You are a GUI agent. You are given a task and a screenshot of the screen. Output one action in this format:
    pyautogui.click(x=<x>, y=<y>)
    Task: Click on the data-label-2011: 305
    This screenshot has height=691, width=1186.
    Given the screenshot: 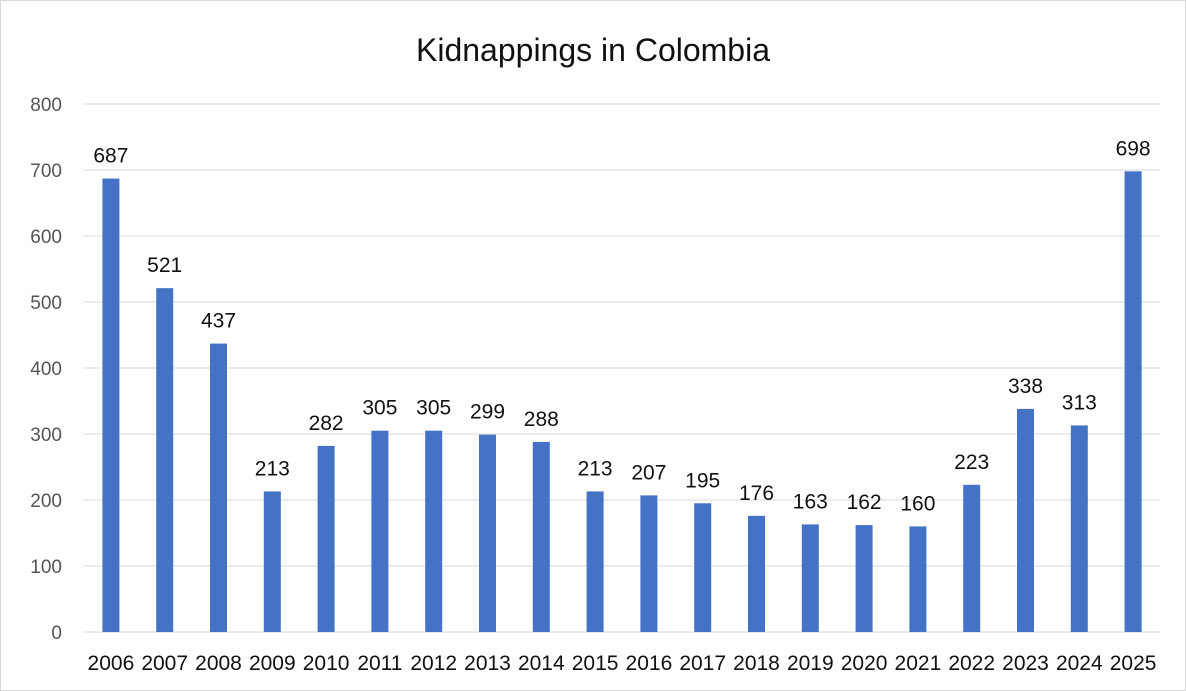 What is the action you would take?
    pyautogui.click(x=379, y=408)
    